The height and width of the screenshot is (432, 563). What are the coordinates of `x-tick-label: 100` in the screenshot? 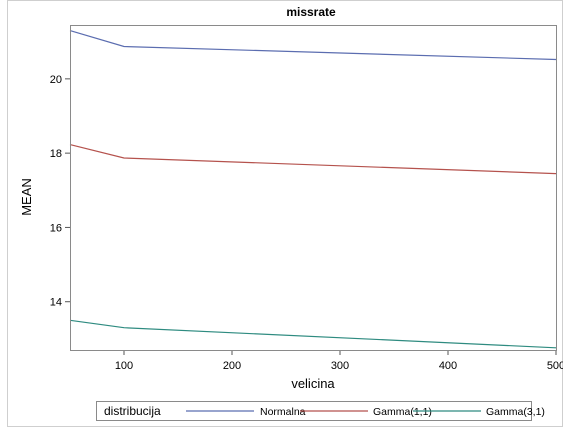 It's located at (124, 366).